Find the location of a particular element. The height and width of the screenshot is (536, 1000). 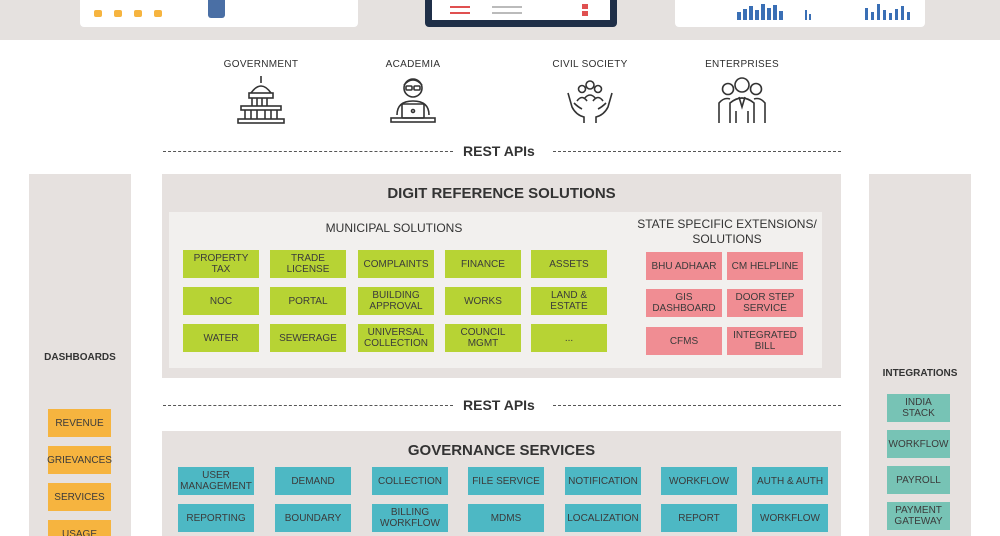

governance-tile-workflow: WORKFLOW is located at coordinates (699, 481).